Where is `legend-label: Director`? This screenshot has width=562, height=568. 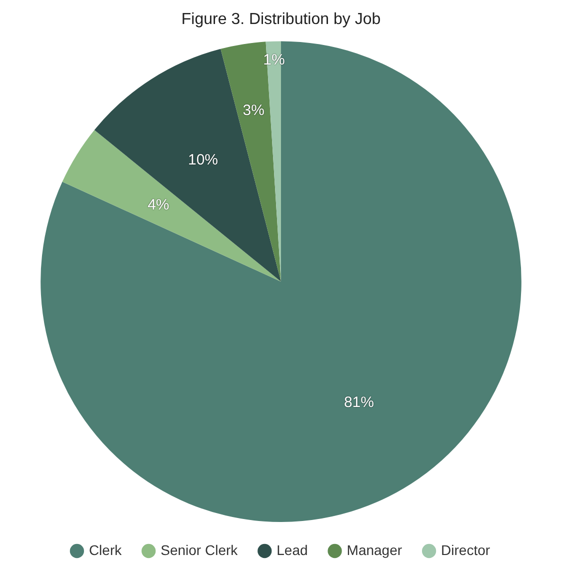 legend-label: Director is located at coordinates (465, 550).